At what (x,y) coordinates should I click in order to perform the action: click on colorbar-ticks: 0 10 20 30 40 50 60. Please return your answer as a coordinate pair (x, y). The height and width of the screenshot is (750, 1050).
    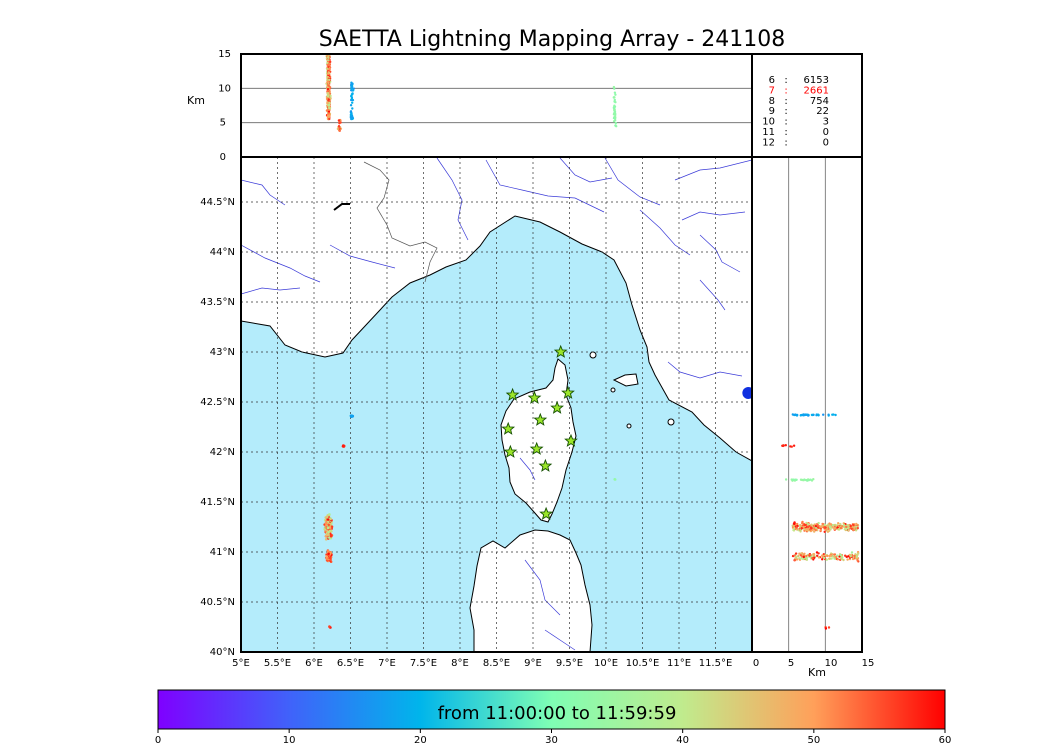
    Looking at the image, I should click on (553, 737).